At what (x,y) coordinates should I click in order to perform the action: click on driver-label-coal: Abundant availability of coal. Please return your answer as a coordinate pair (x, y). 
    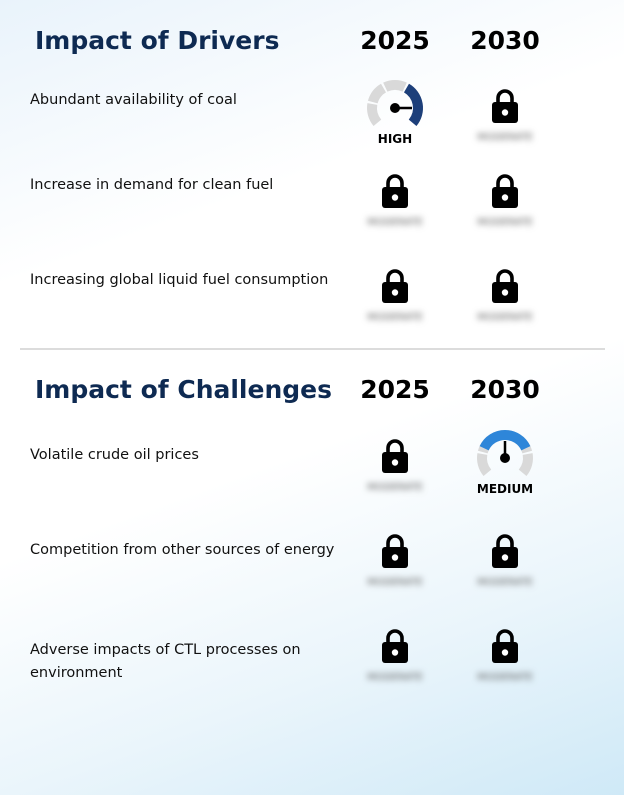
    Looking at the image, I should click on (133, 100).